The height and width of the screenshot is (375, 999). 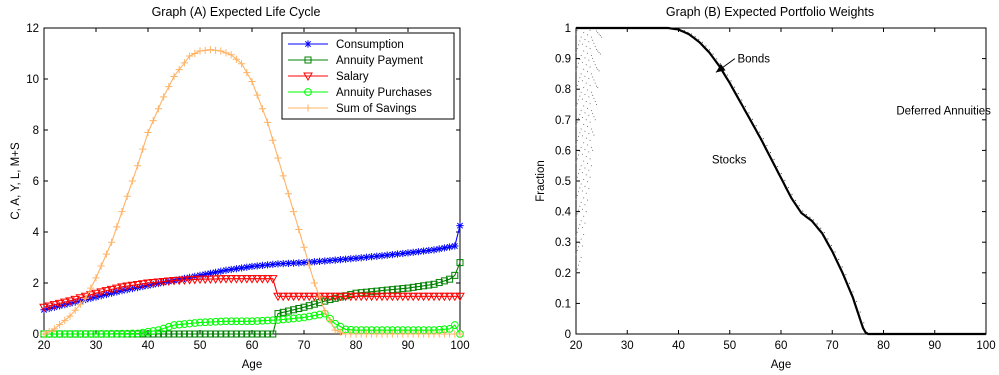 I want to click on chart-a-ytick-label: 8, so click(x=36, y=131).